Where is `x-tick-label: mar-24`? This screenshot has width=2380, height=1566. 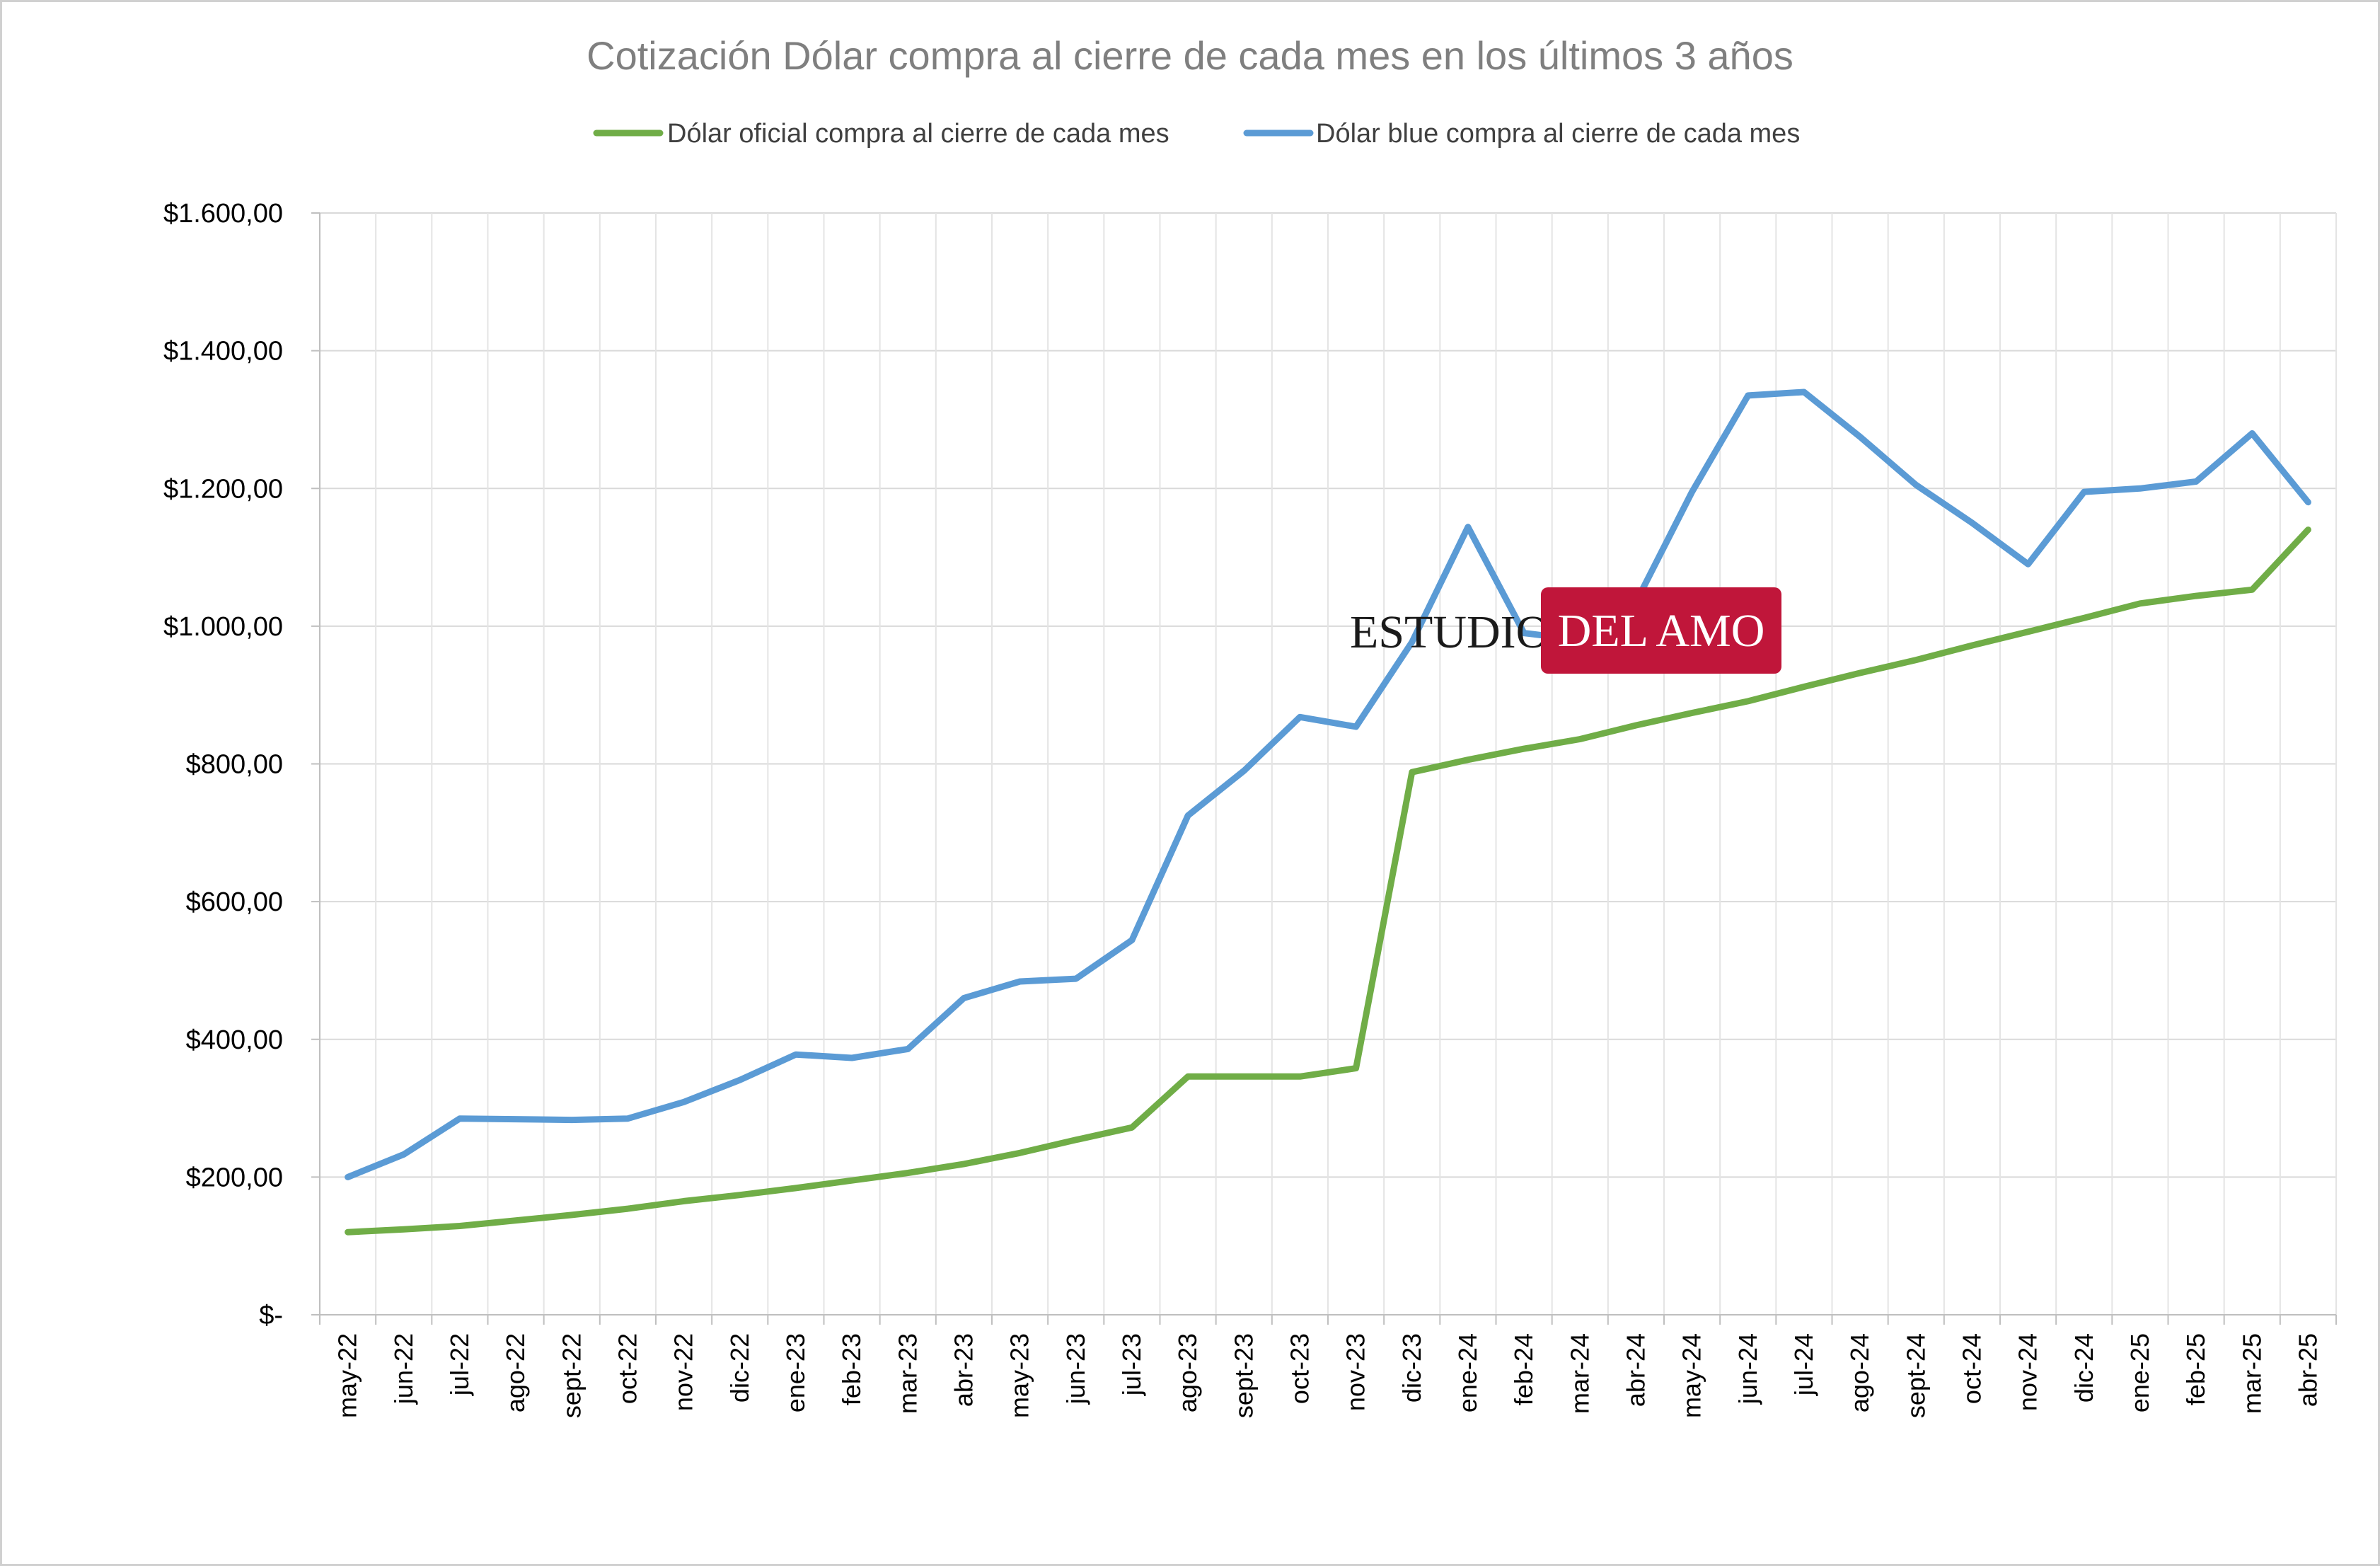
x-tick-label: mar-24 is located at coordinates (1580, 1373).